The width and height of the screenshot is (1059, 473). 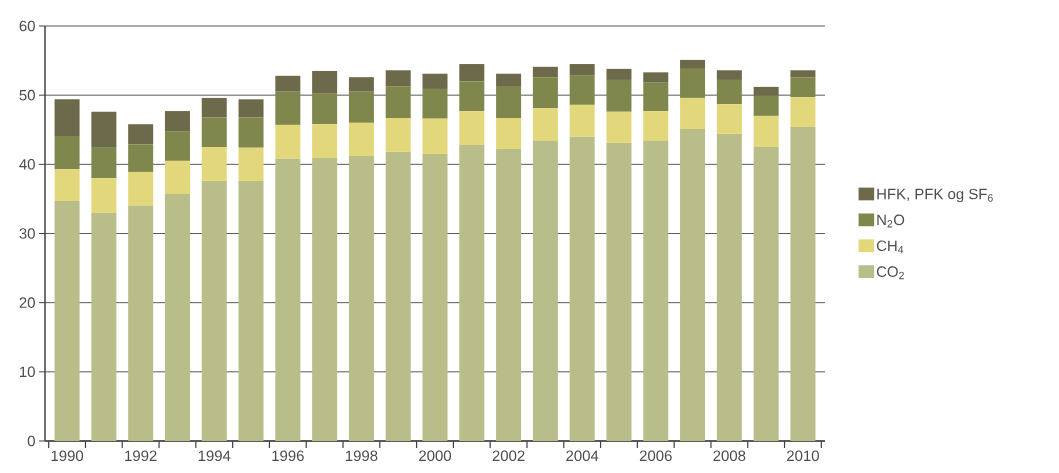 What do you see at coordinates (935, 195) in the screenshot?
I see `legend-label: HFK, PFK og SF$_{6}$` at bounding box center [935, 195].